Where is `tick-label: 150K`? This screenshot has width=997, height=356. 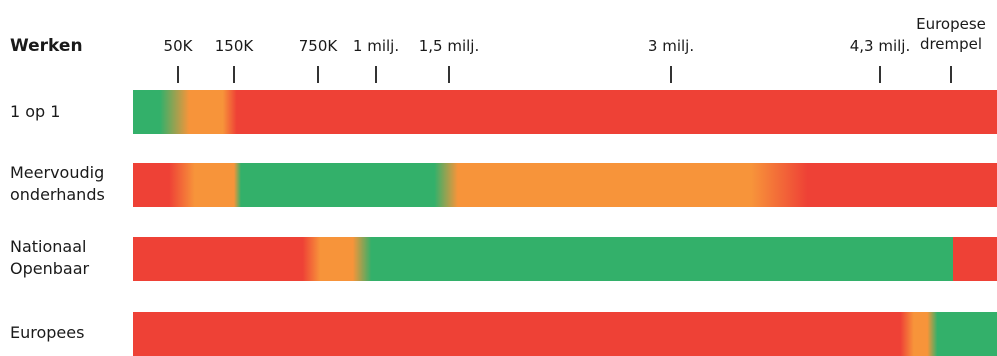 tick-label: 150K is located at coordinates (234, 46).